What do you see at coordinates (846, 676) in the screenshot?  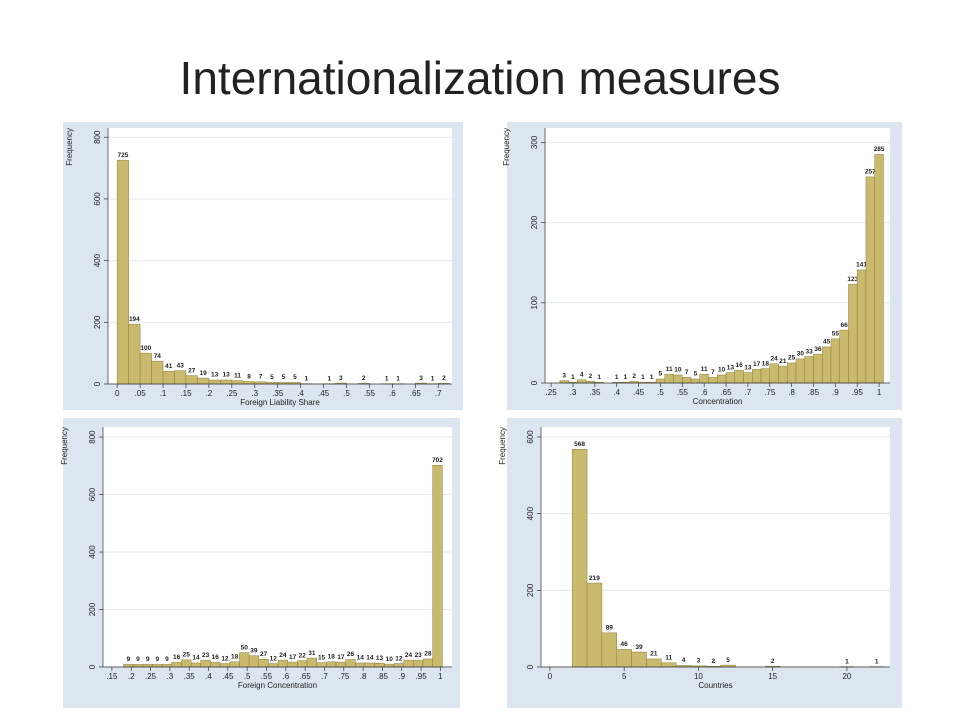 I see `x-tick-label: 20` at bounding box center [846, 676].